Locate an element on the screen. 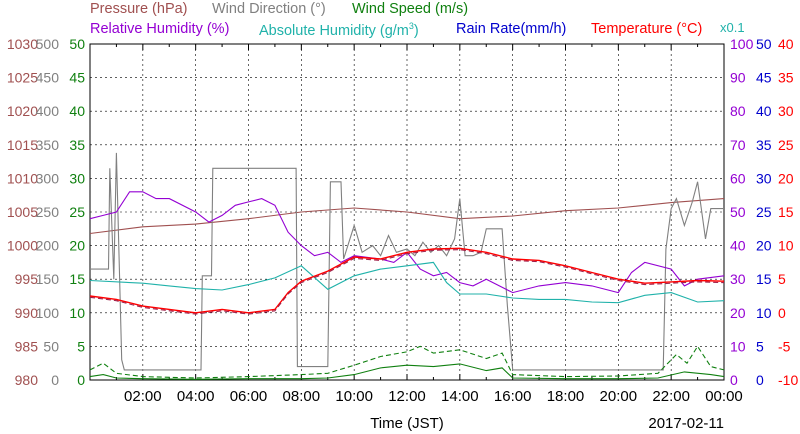 This screenshot has width=800, height=434. wind-direction-tick-label: 200 is located at coordinates (48, 246).